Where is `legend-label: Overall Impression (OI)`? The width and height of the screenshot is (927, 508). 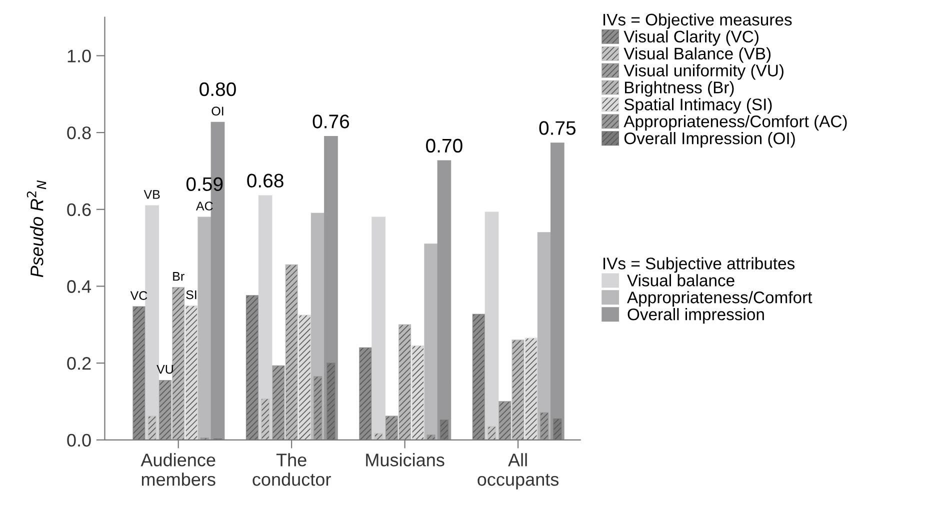
legend-label: Overall Impression (OI) is located at coordinates (709, 140).